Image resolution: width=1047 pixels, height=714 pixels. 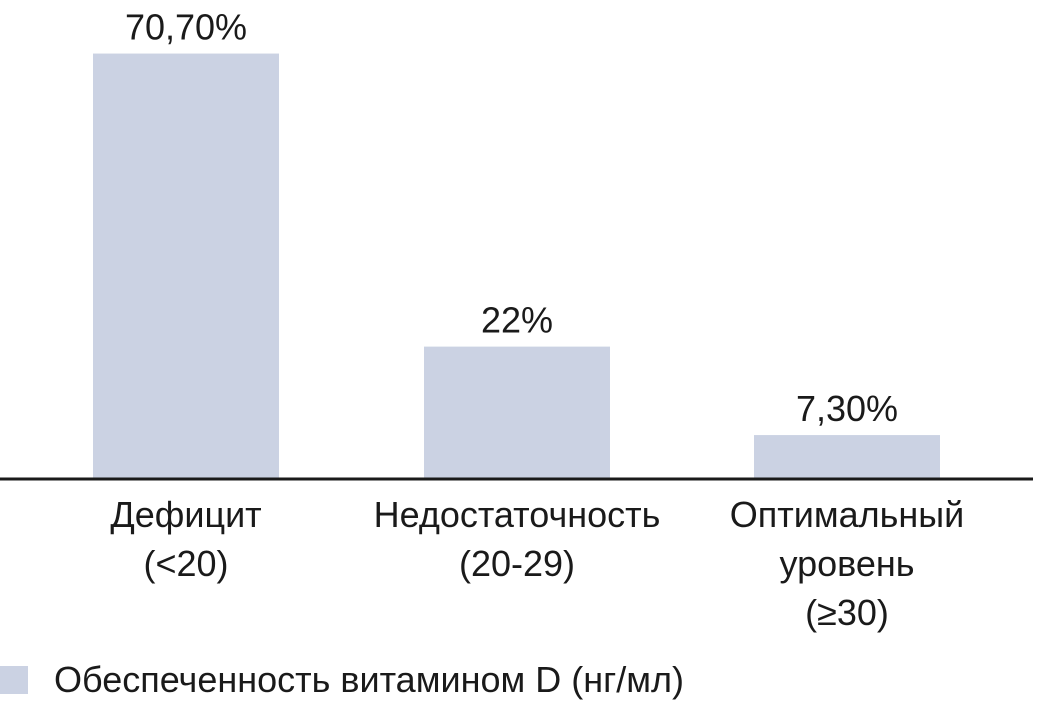 What do you see at coordinates (186, 27) in the screenshot?
I see `data-label-1: 70,70%` at bounding box center [186, 27].